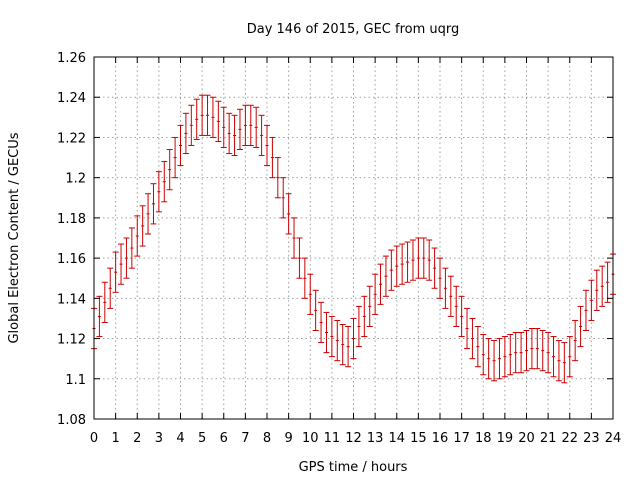  Describe the element at coordinates (569, 438) in the screenshot. I see `x-tick-label: 22` at that location.